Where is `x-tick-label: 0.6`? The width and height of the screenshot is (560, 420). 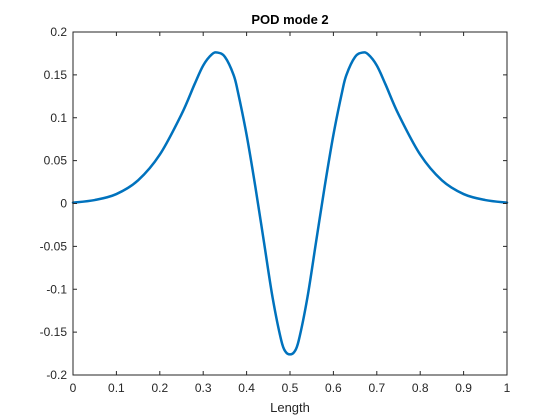 x-tick-label: 0.6 is located at coordinates (333, 388).